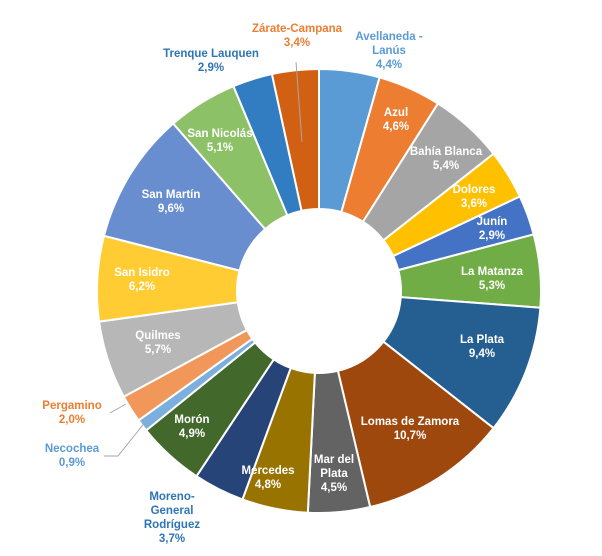 Image resolution: width=602 pixels, height=556 pixels. What do you see at coordinates (211, 61) in the screenshot?
I see `data-label-trenque-lauquen: Trenque Lauquen 2,9%` at bounding box center [211, 61].